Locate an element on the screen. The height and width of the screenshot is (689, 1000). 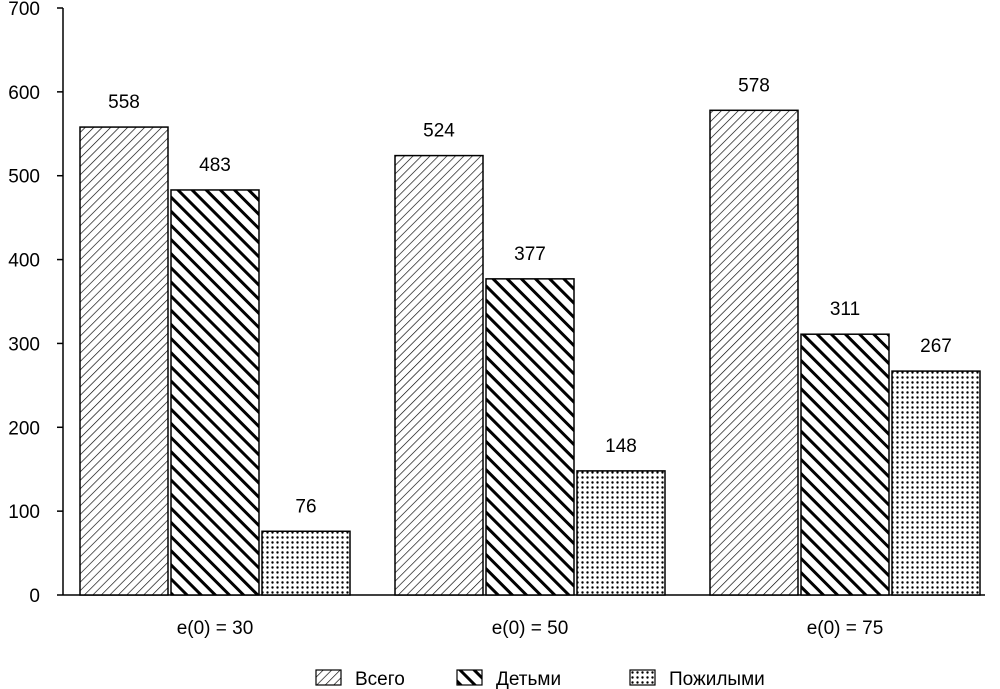
legend: Всего Детьми Пожилыми is located at coordinates (540, 679).